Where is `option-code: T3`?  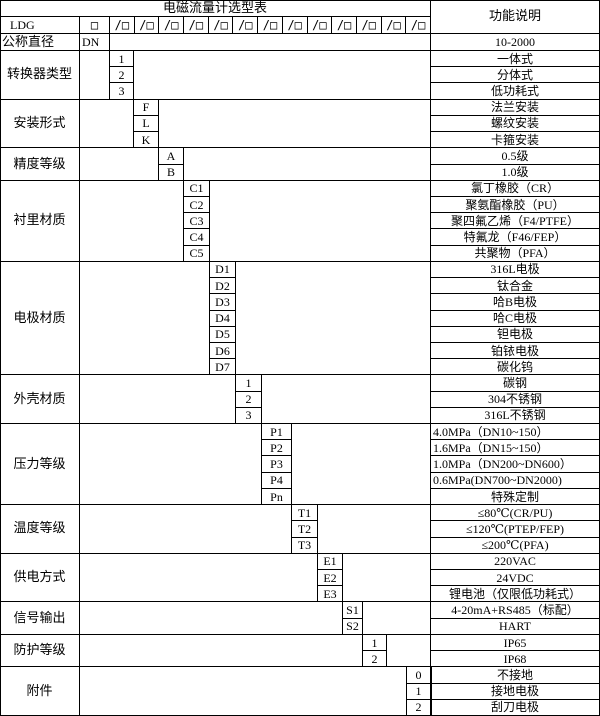 option-code: T3 is located at coordinates (305, 545).